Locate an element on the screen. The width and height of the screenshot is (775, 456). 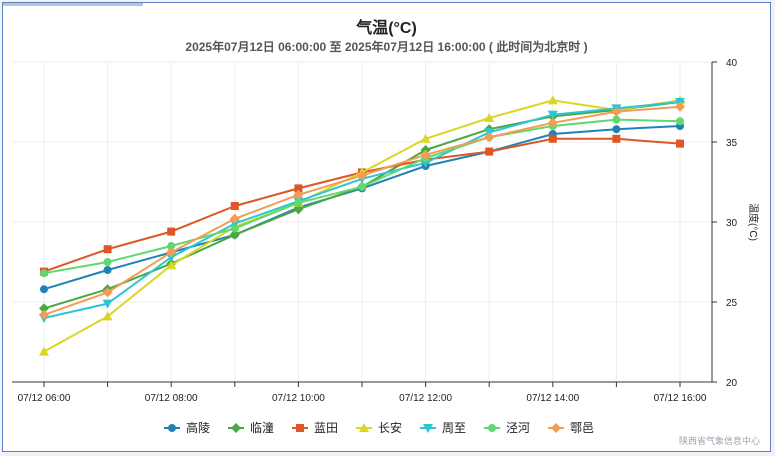
x-tick-label: 07/12 16:00 is located at coordinates (680, 398).